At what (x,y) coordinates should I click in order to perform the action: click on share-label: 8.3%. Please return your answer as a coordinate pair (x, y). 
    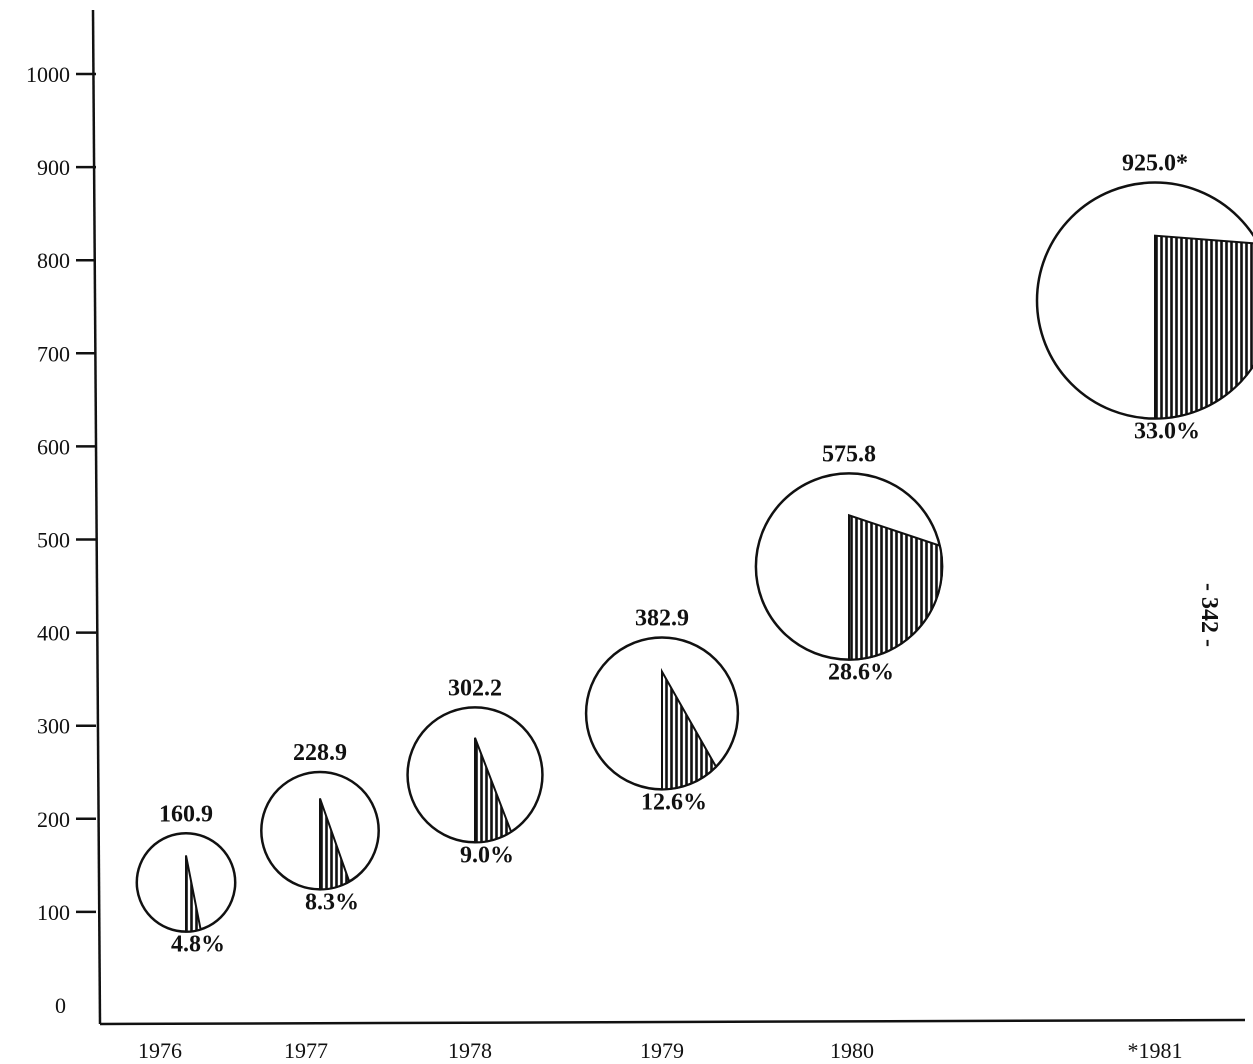
    Looking at the image, I should click on (332, 902).